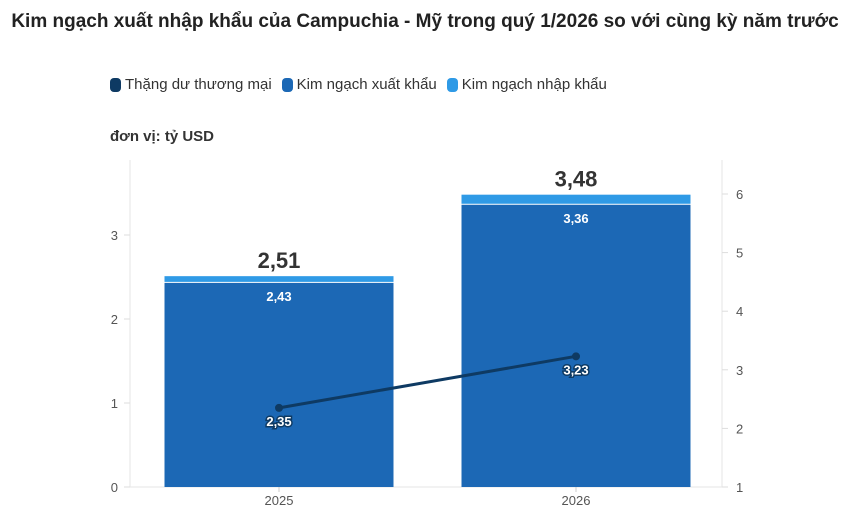  What do you see at coordinates (162, 136) in the screenshot?
I see `unit-label: đơn vị: tỷ USD` at bounding box center [162, 136].